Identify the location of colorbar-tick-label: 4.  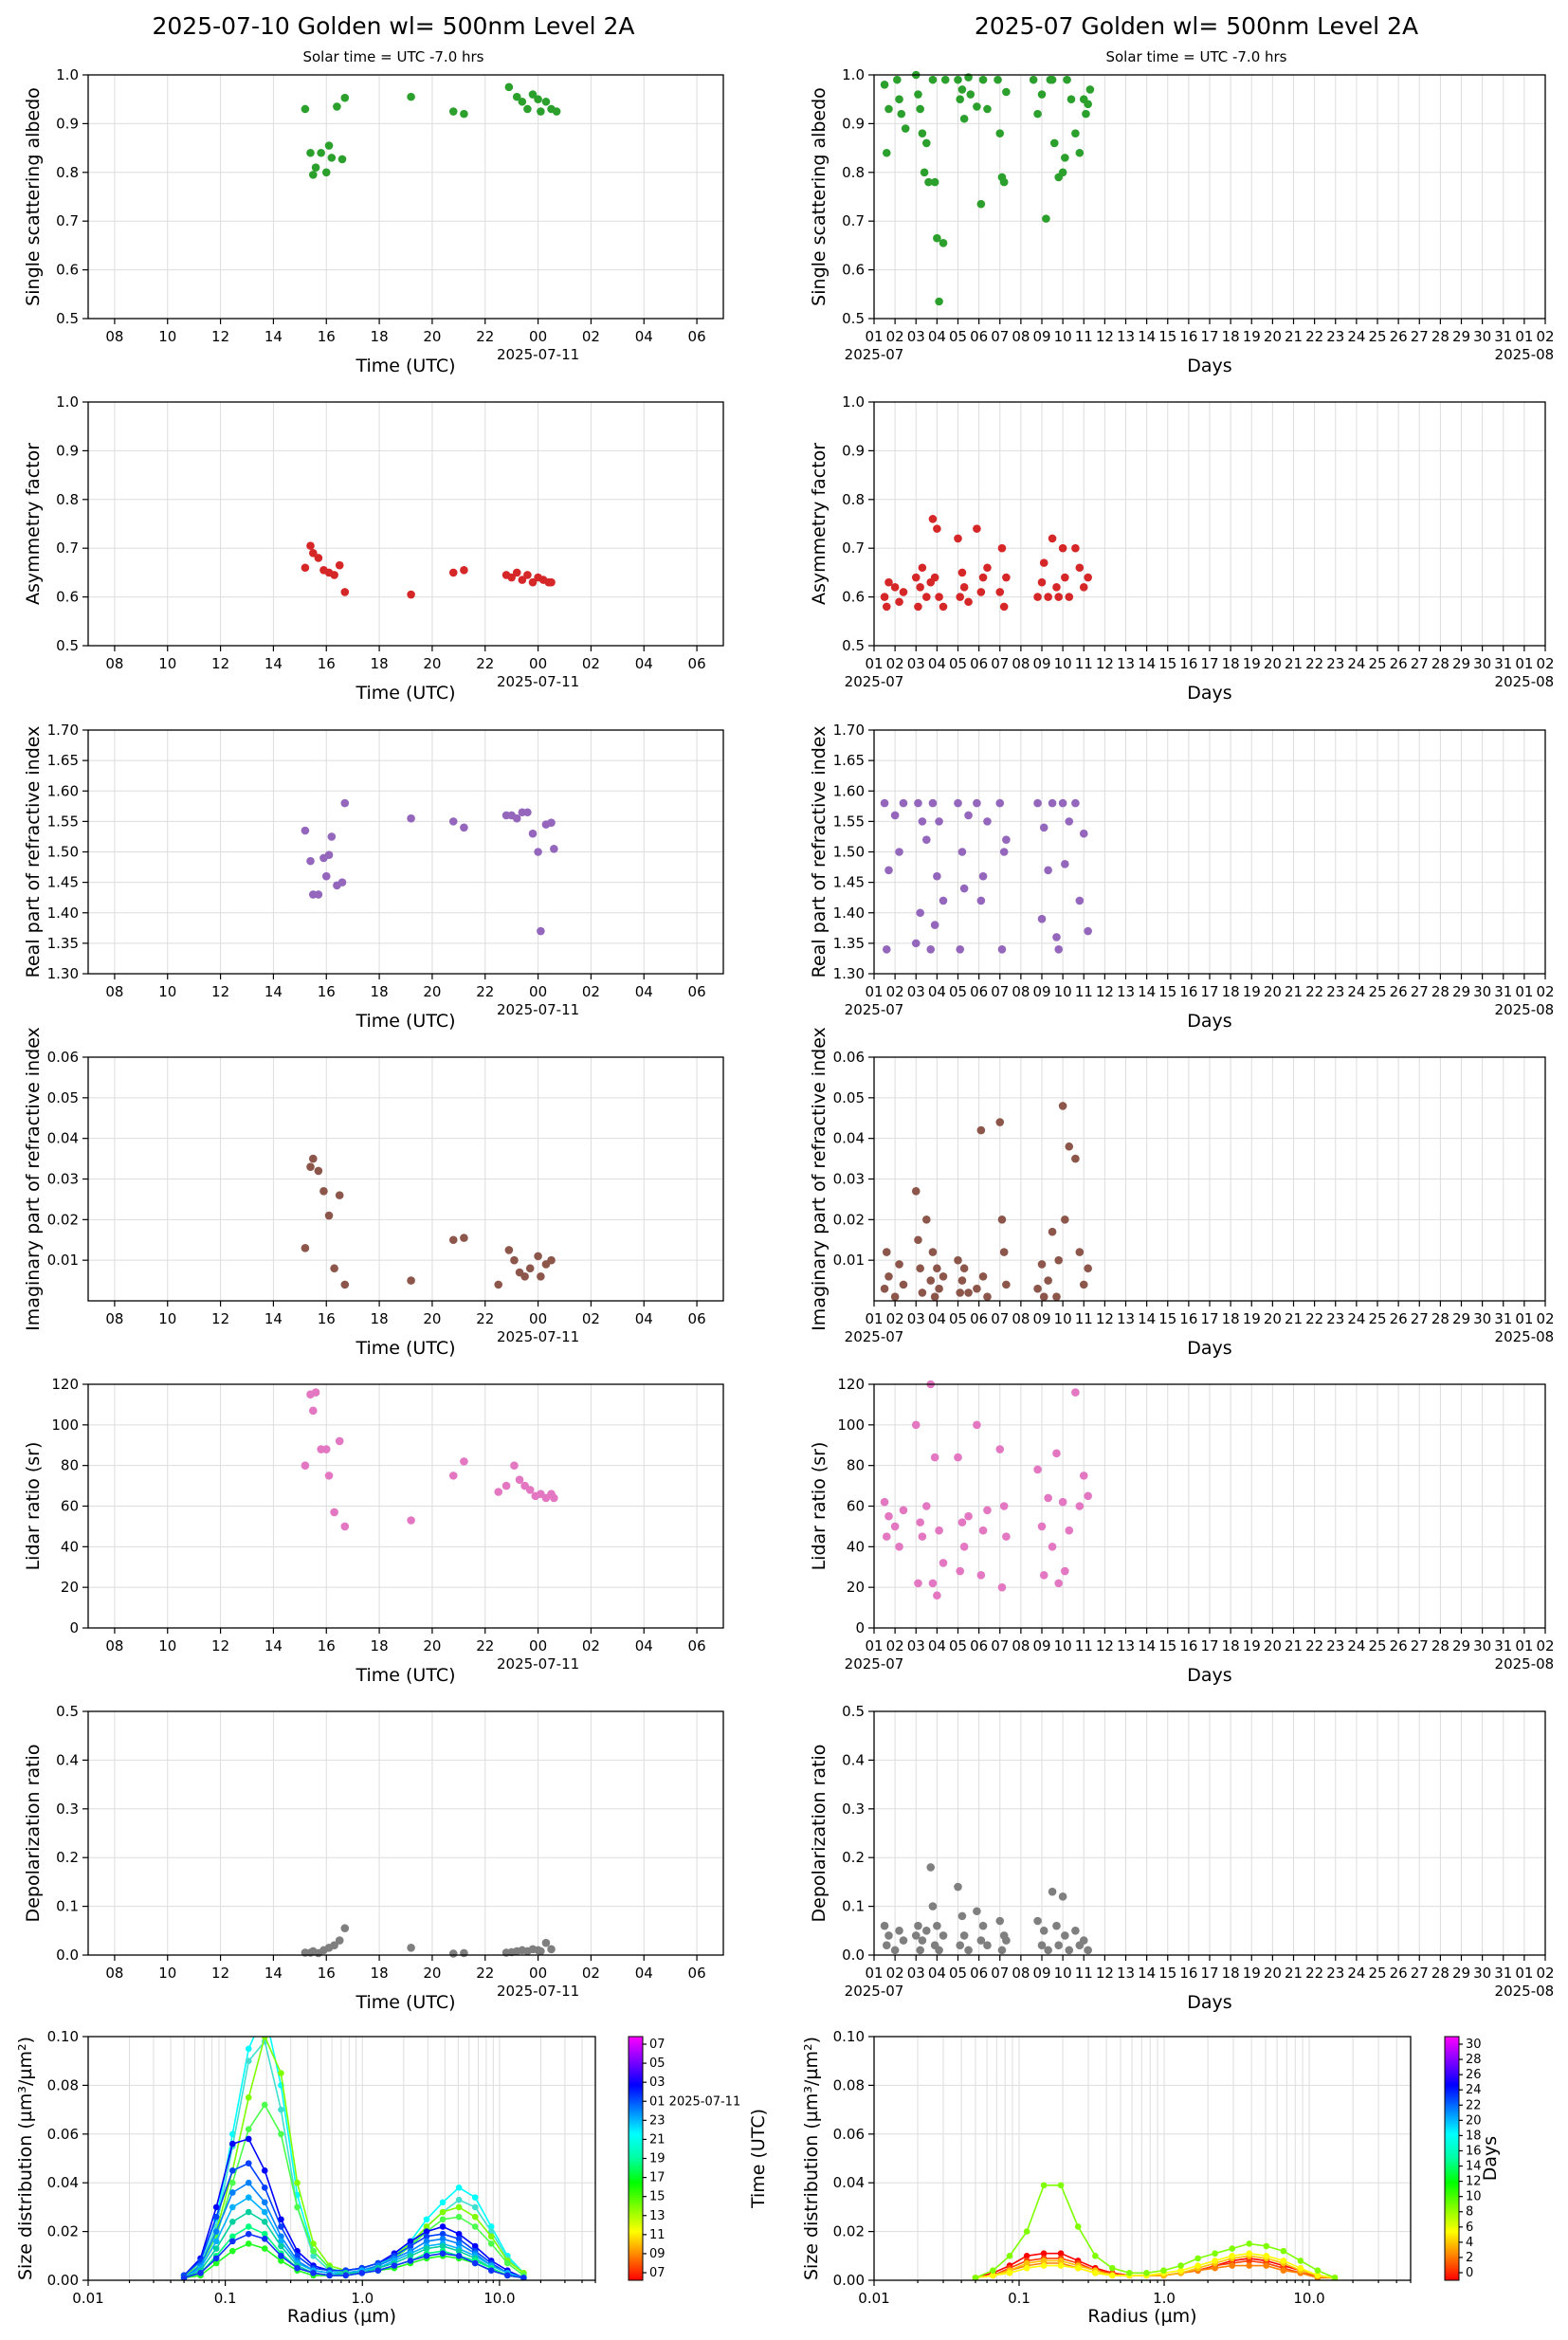
(1469, 2243).